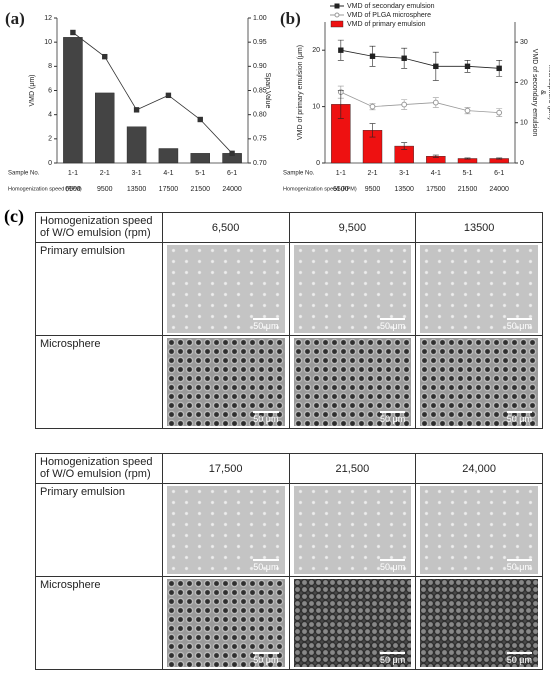  Describe the element at coordinates (260, 115) in the screenshot. I see `y2-tick-label: 0.80` at that location.